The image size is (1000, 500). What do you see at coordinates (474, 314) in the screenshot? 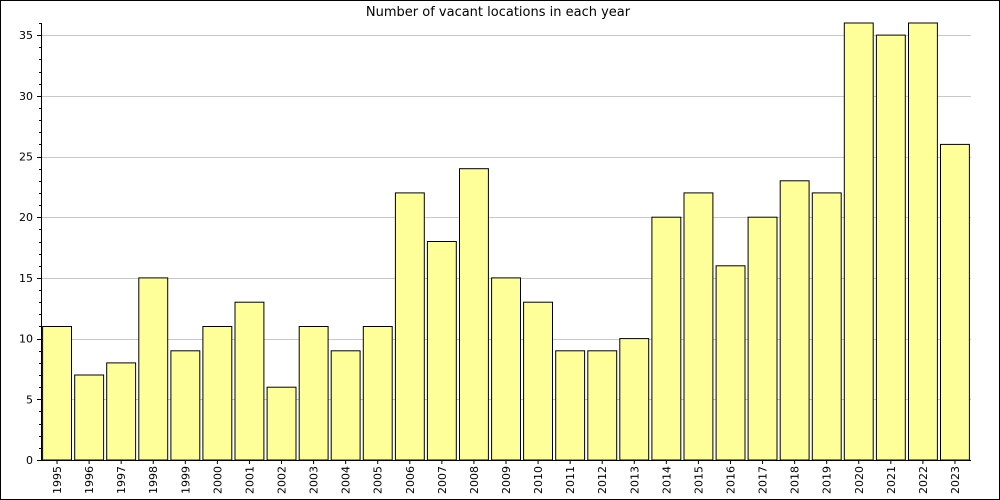
I see `bar-2008` at bounding box center [474, 314].